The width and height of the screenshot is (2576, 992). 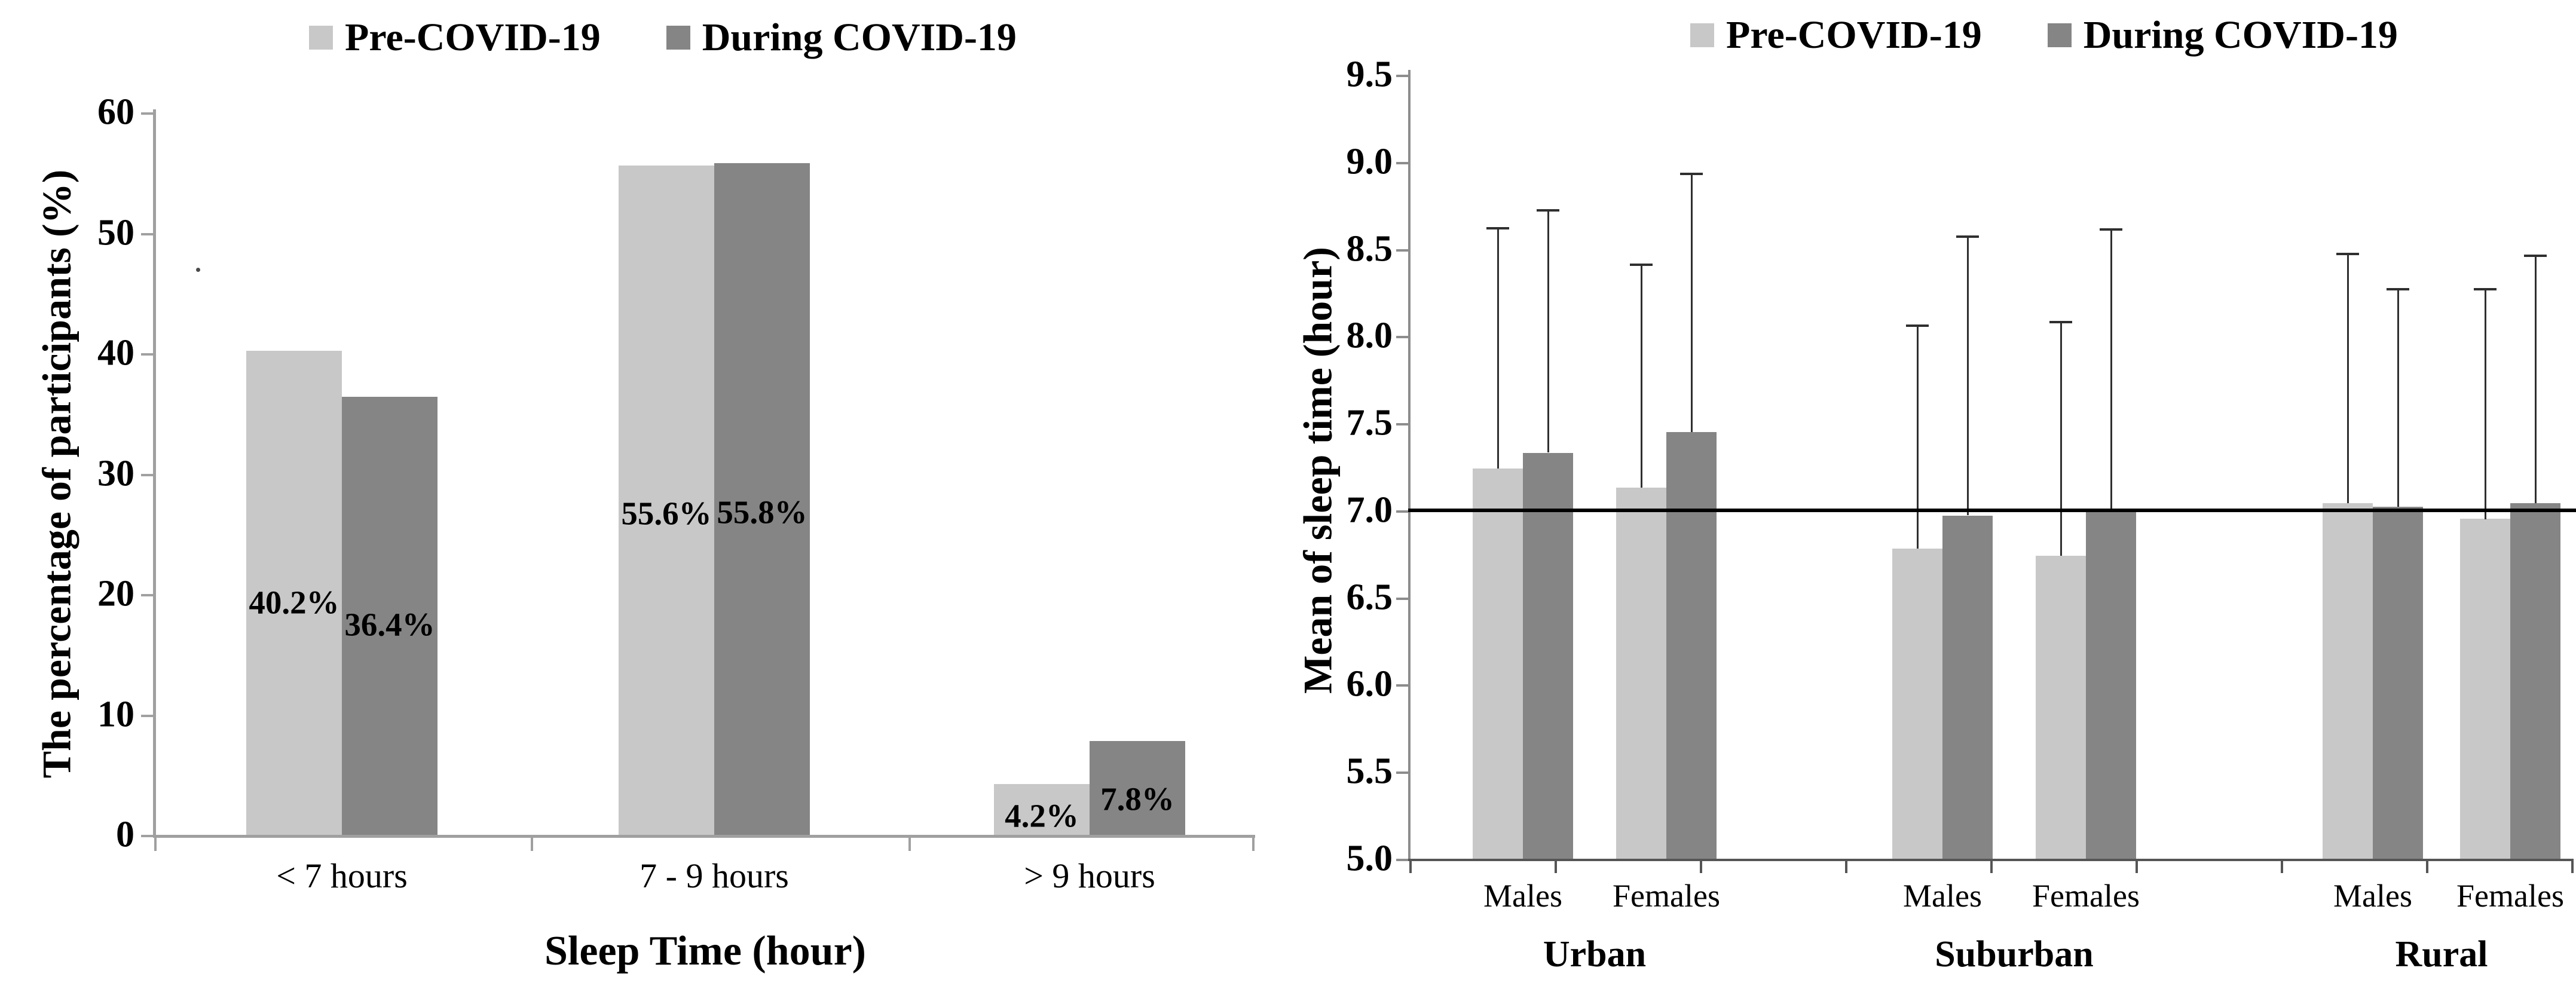 I want to click on left-x-axis, so click(x=704, y=836).